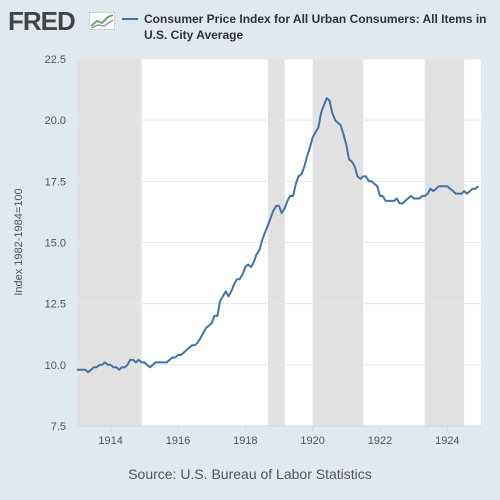  What do you see at coordinates (42, 21) in the screenshot?
I see `fred-logo: FRED` at bounding box center [42, 21].